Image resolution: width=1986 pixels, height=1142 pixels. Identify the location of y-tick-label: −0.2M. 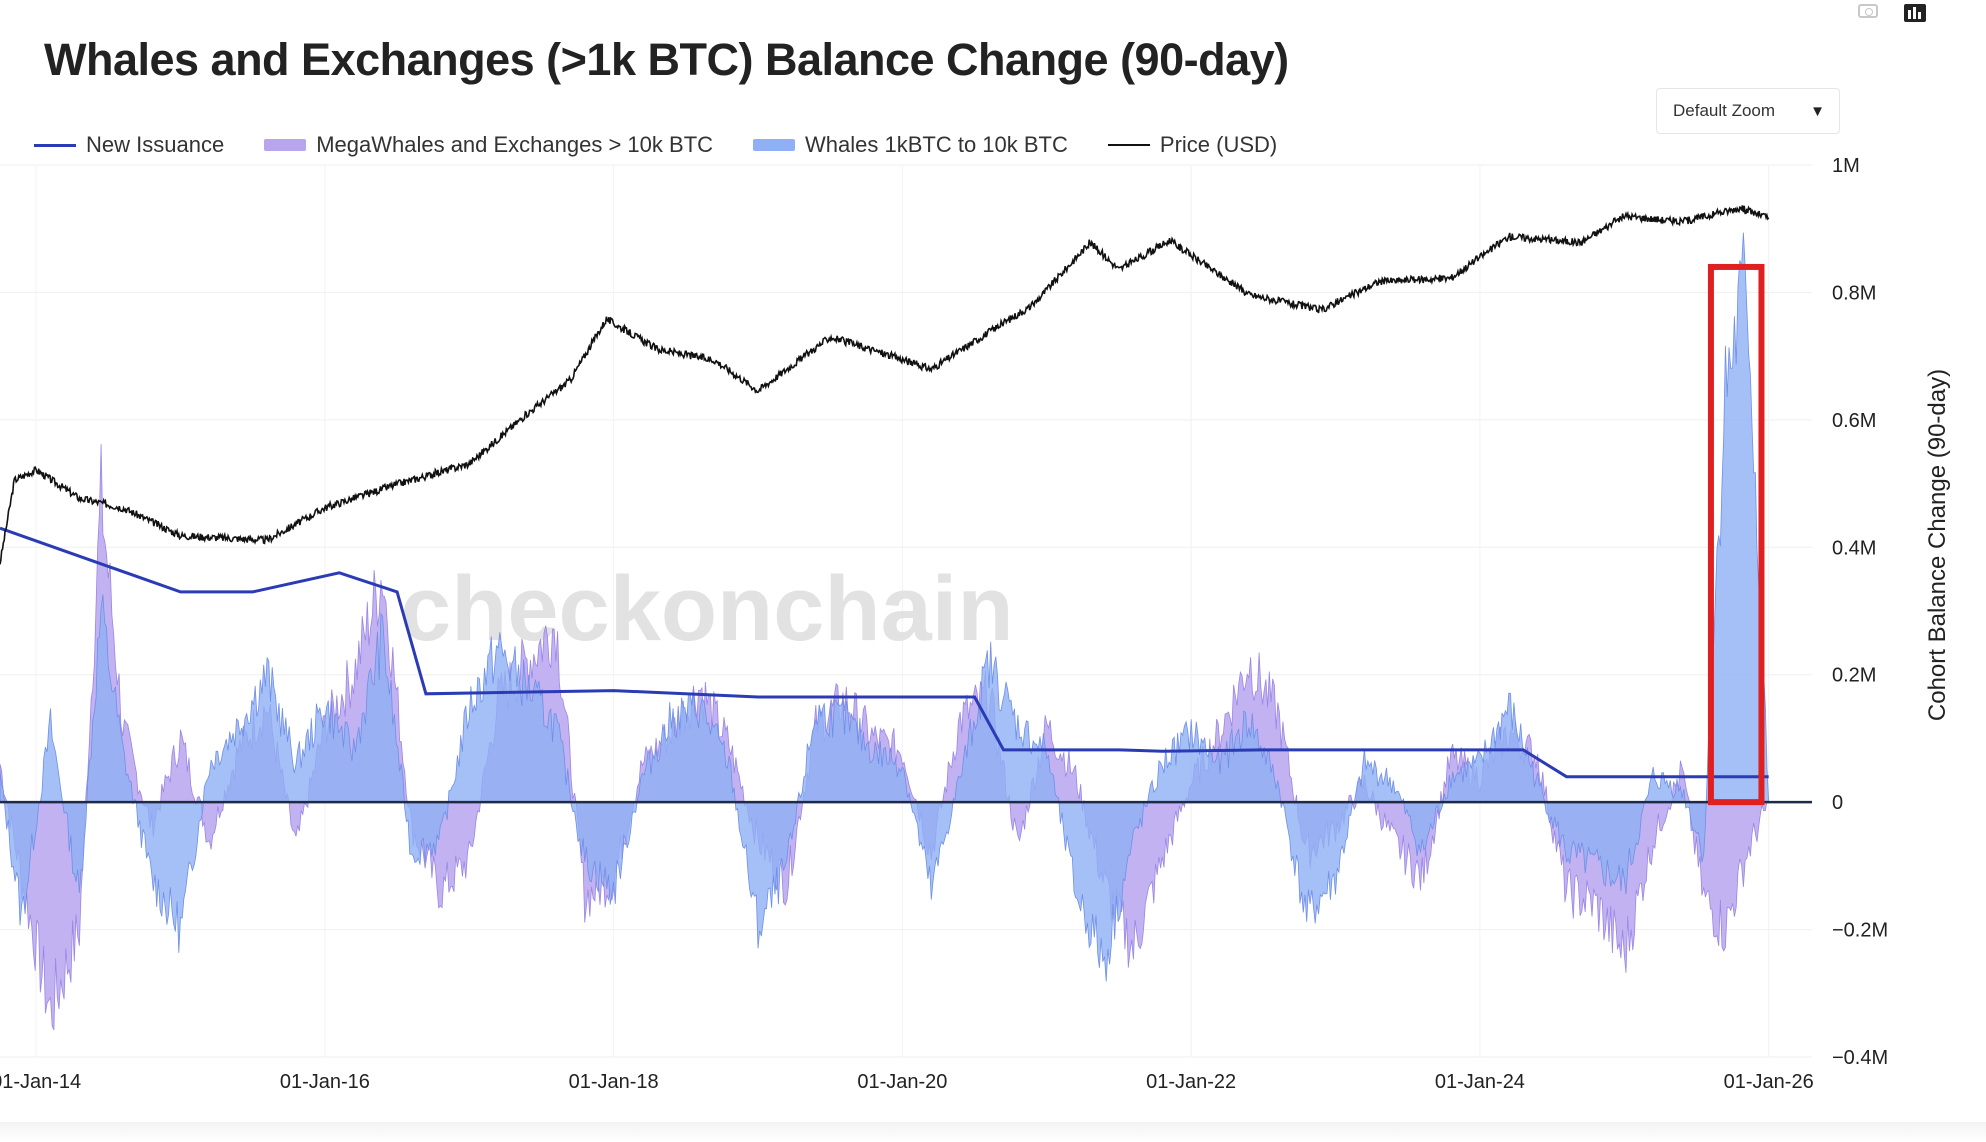
(1860, 931).